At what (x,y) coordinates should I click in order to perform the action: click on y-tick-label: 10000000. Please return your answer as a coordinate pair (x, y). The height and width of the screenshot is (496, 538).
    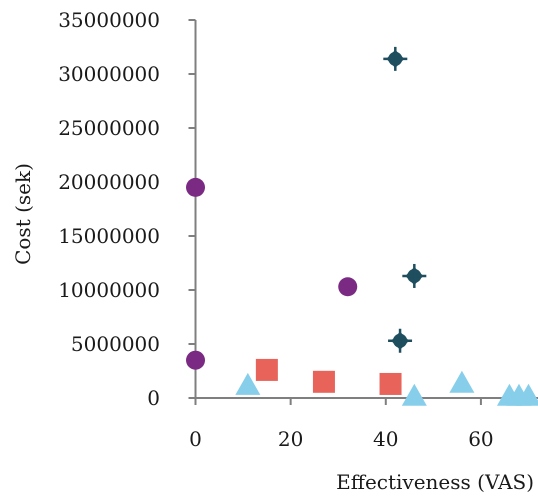
    Looking at the image, I should click on (109, 290).